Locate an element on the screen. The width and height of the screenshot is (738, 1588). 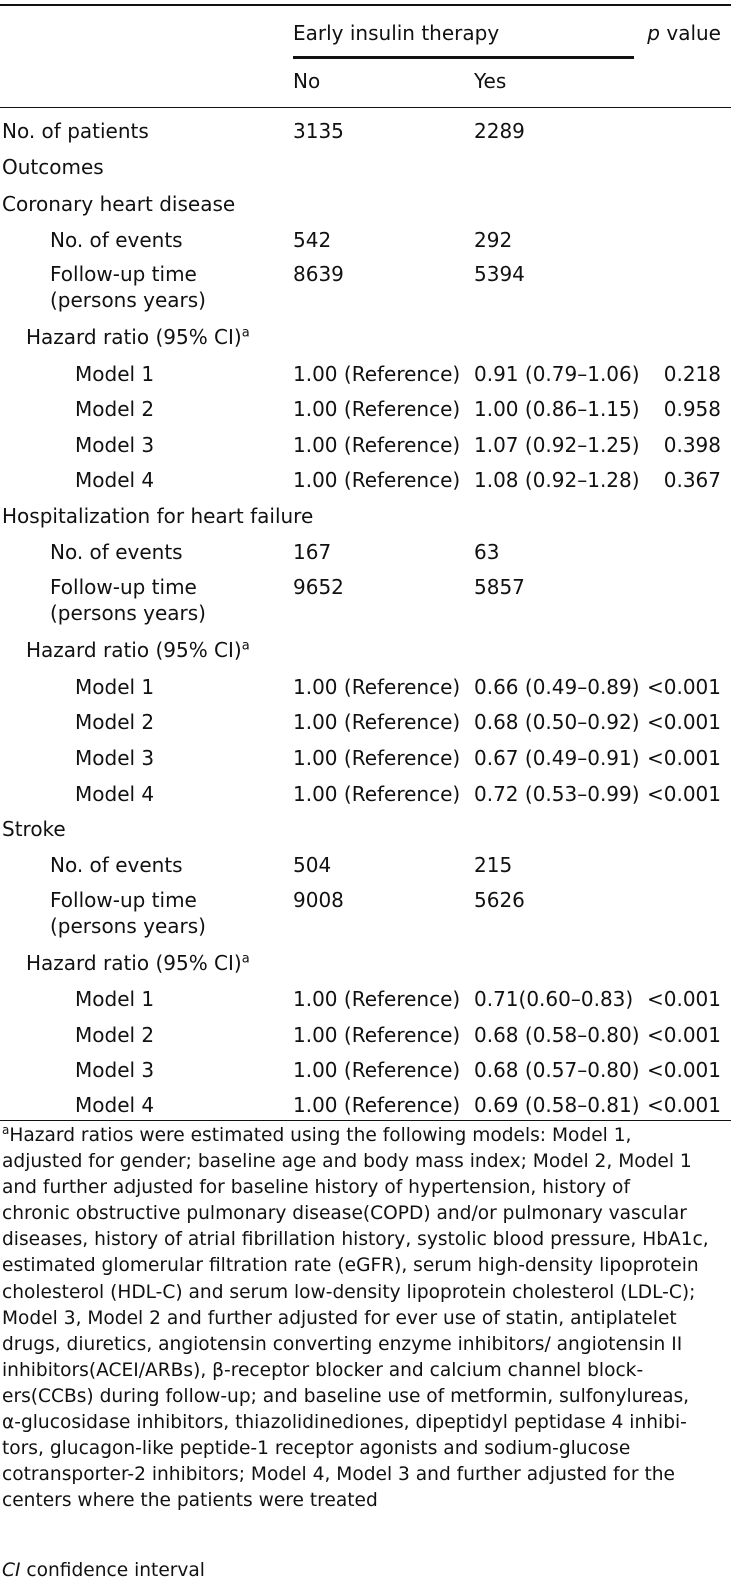
stroke-model-2-no: 1.00 (Reference) is located at coordinates (377, 1035).